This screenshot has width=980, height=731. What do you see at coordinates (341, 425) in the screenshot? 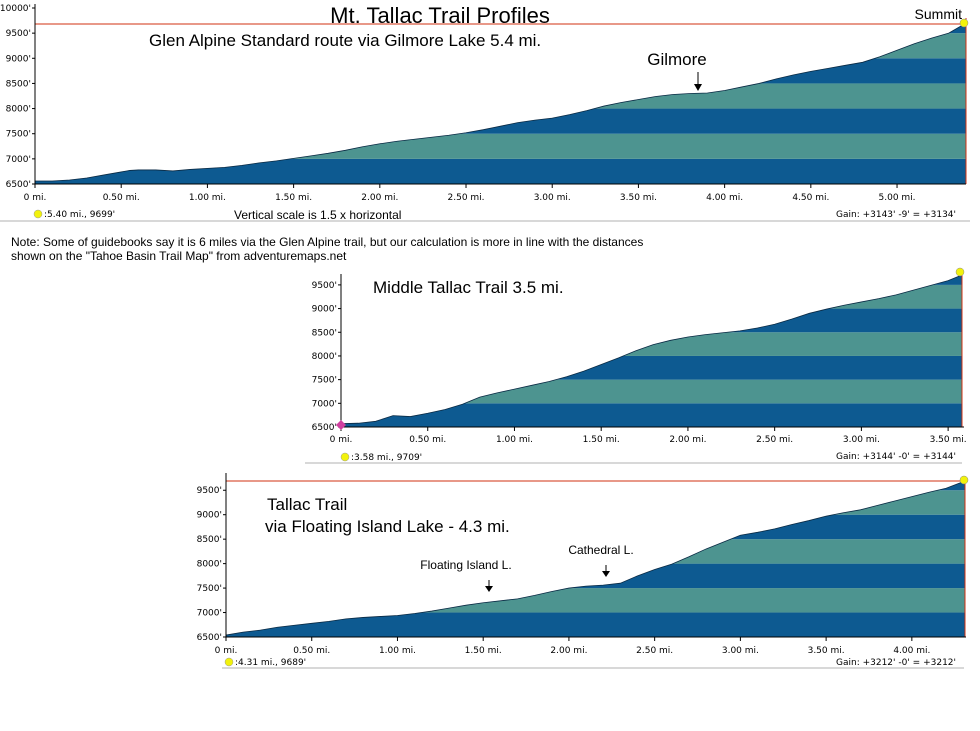
I see `start-marker` at bounding box center [341, 425].